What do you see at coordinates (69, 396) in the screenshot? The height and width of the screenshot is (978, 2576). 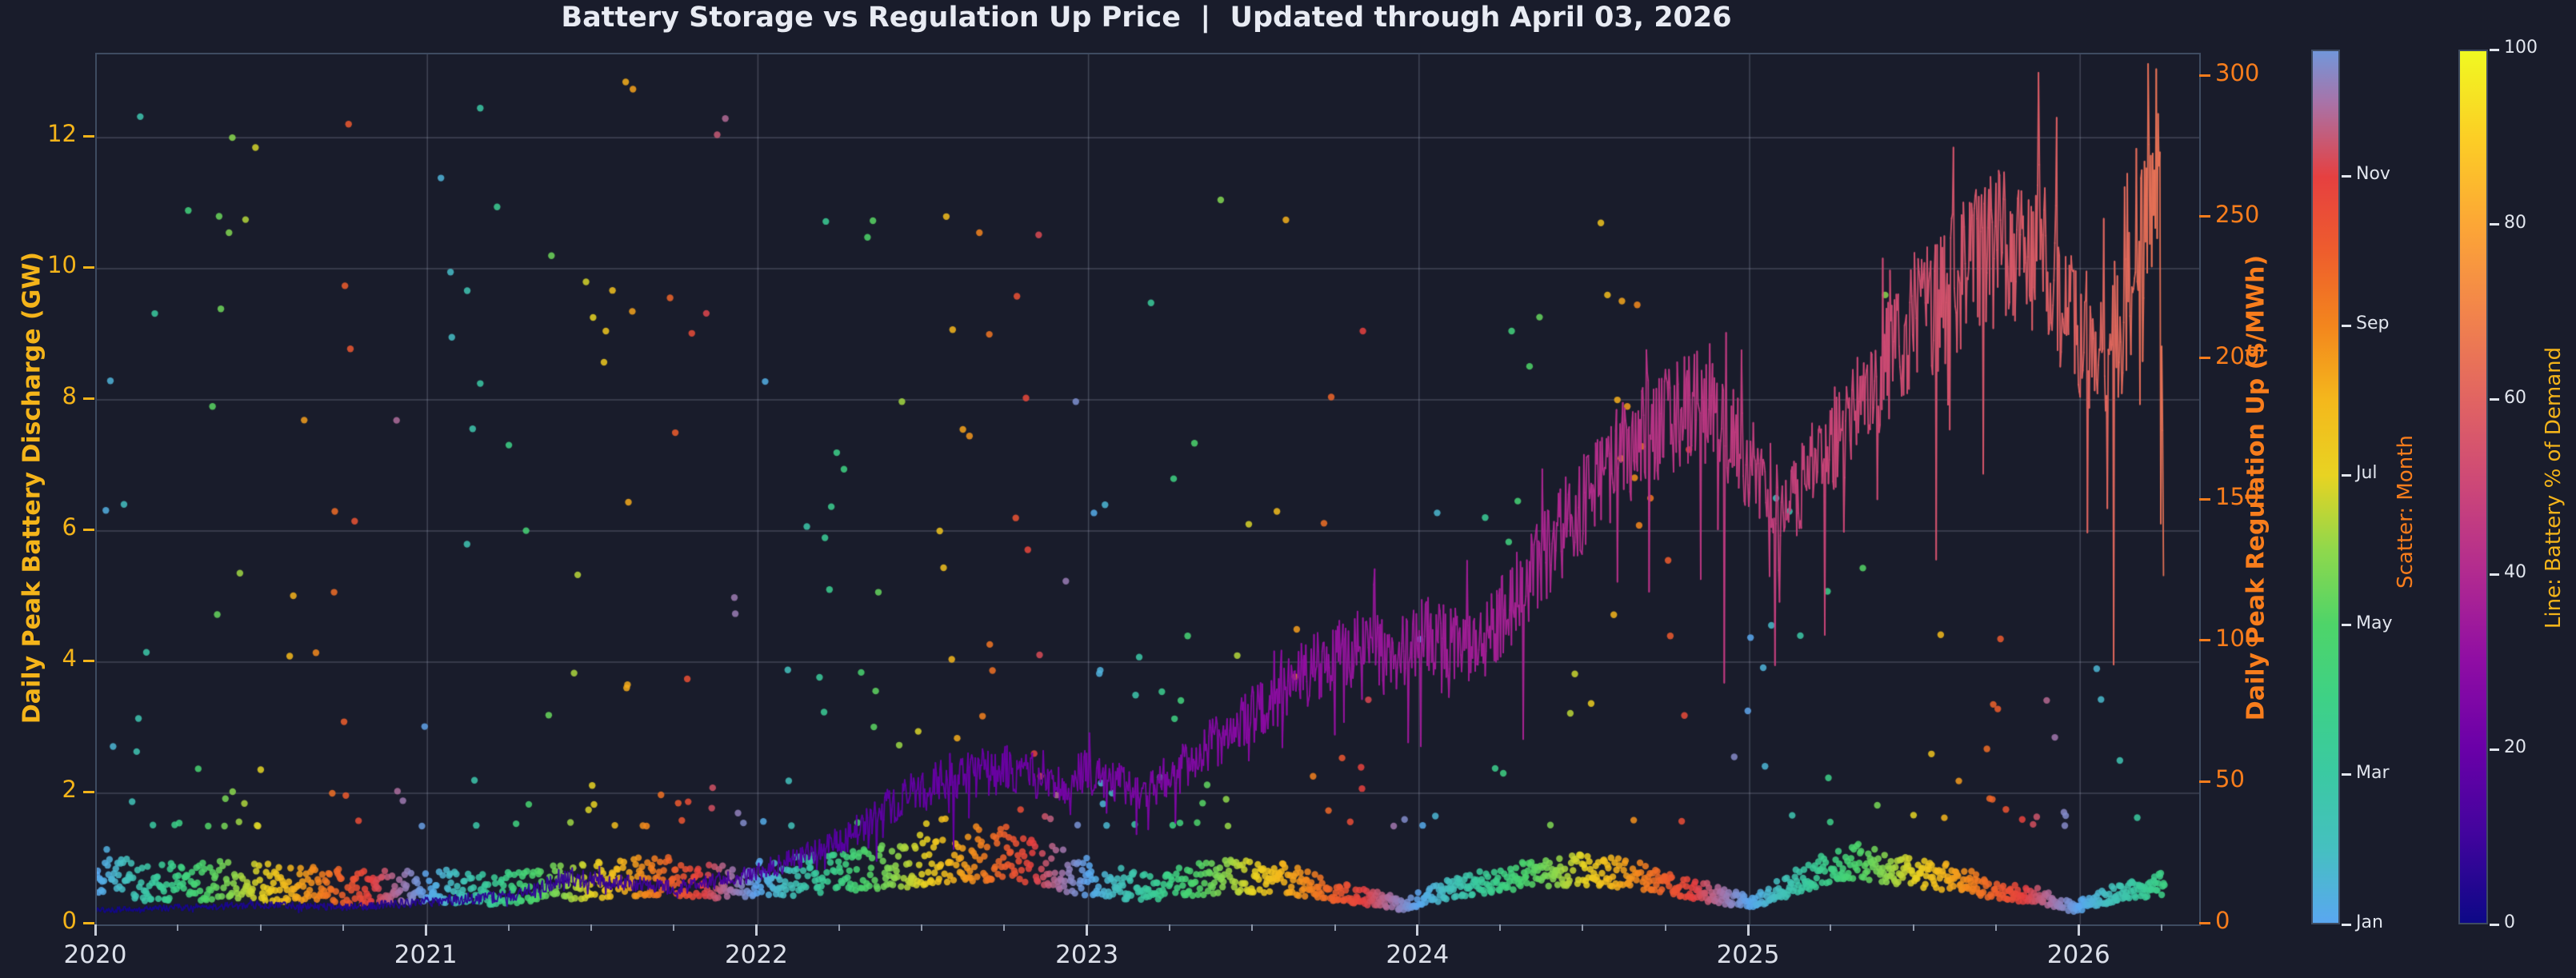 I see `y-tick-label-left: 8` at bounding box center [69, 396].